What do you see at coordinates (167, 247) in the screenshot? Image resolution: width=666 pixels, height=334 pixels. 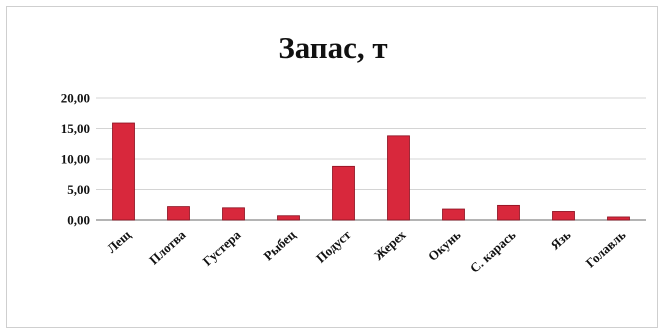 I see `x-tick-label: Плотва` at bounding box center [167, 247].